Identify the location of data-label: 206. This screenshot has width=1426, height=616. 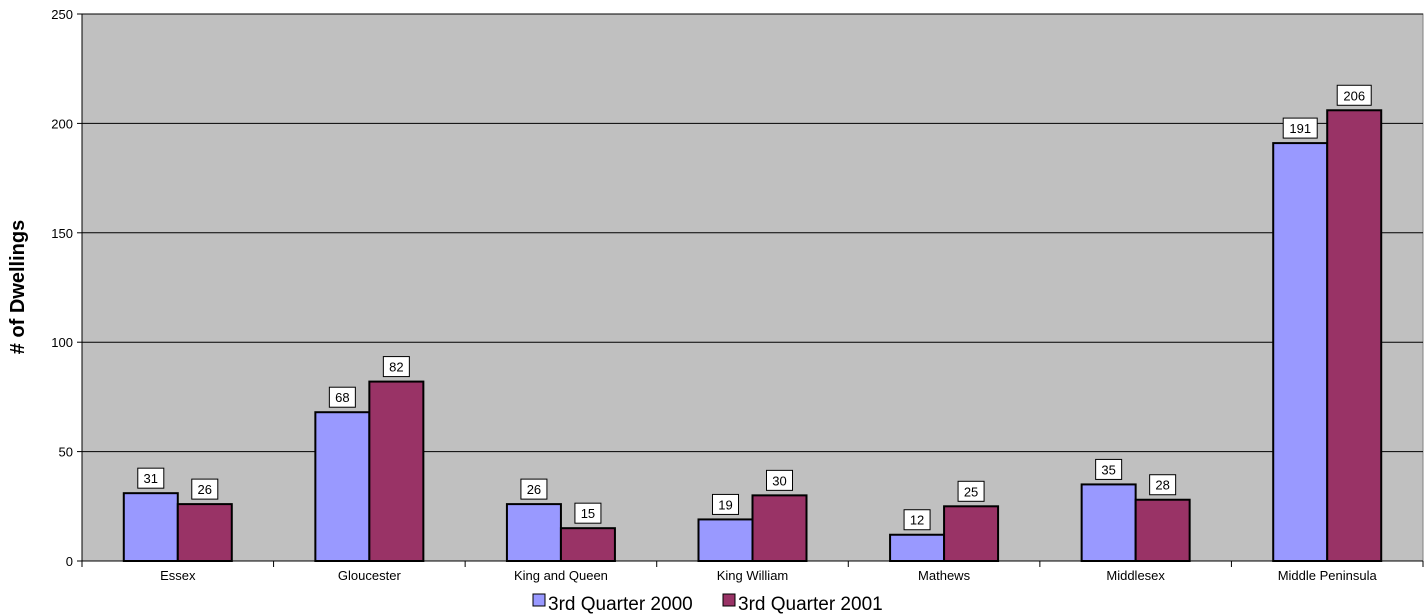
(1354, 95).